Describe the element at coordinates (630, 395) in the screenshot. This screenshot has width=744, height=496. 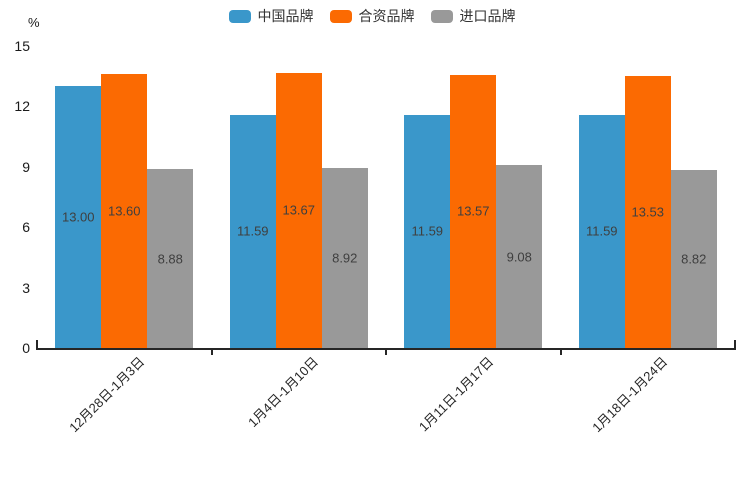
I see `x-tick-label: 1月18日-1月24日` at that location.